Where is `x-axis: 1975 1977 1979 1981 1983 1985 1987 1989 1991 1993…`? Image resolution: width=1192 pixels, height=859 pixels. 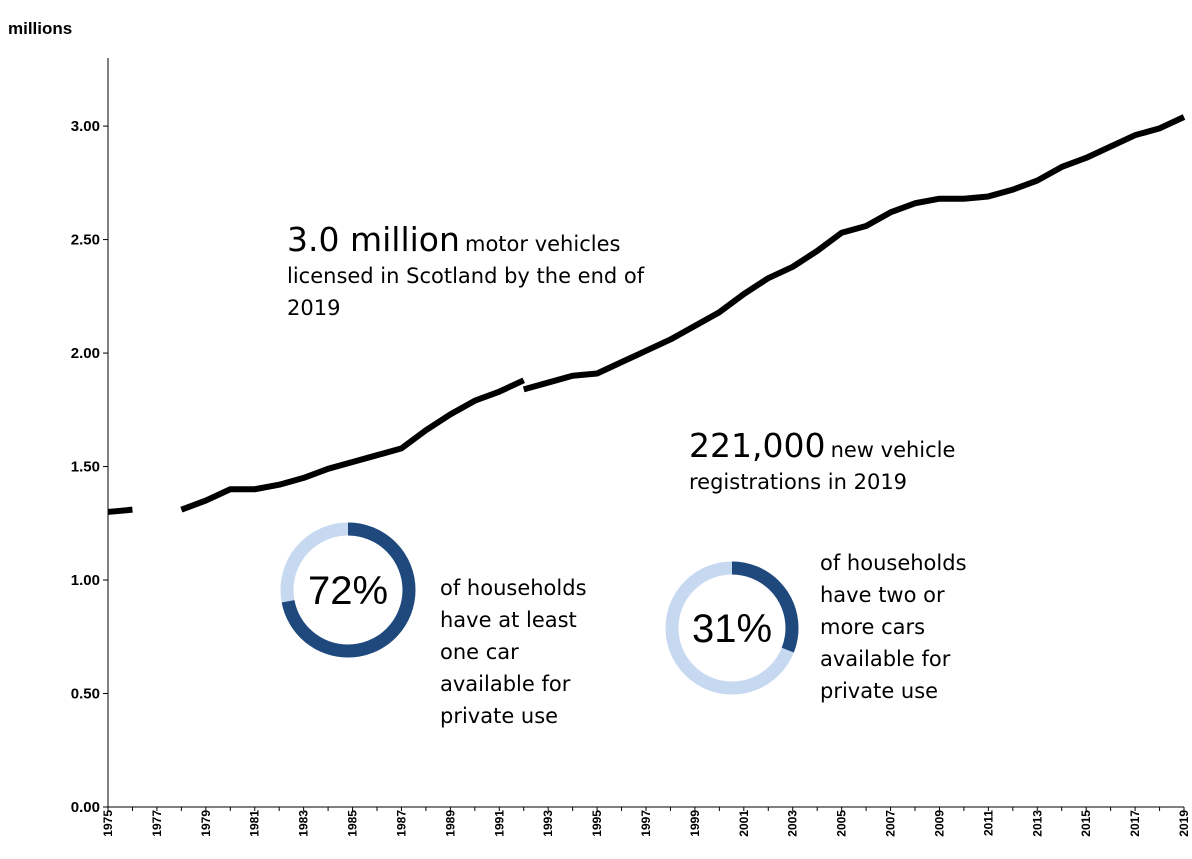 x-axis: 1975 1977 1979 1981 1983 1985 1987 1989 1991 1993… is located at coordinates (646, 821).